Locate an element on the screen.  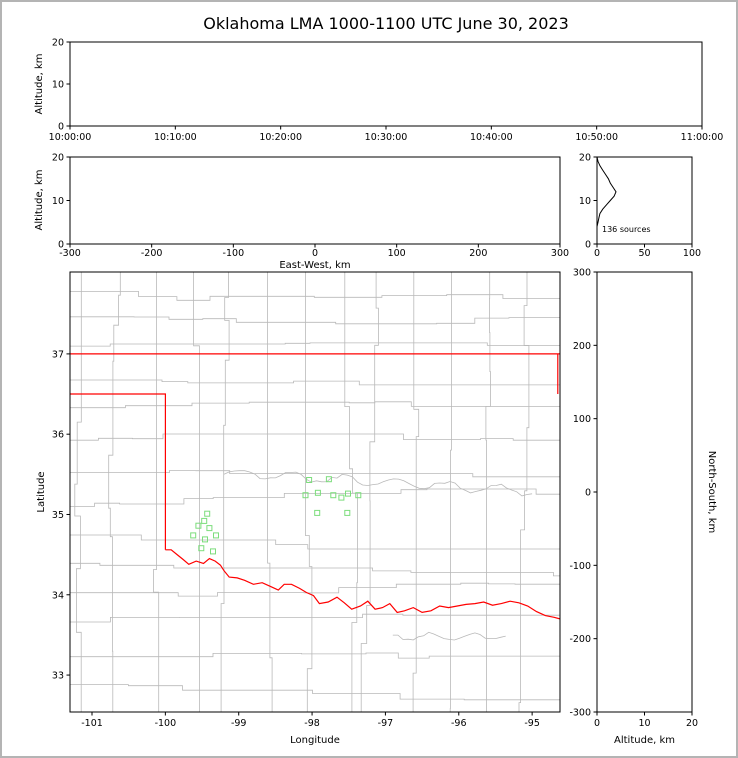
time-height-y-tick-label: 0 is located at coordinates (61, 127).